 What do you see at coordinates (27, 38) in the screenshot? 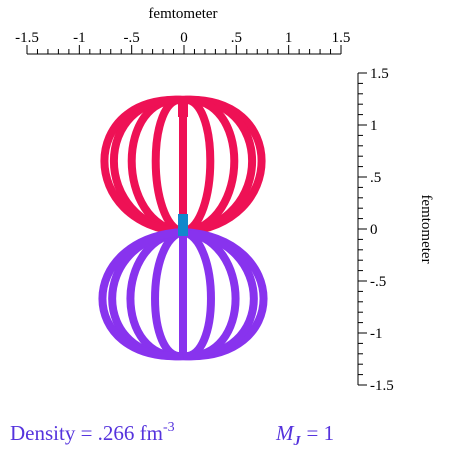
I see `x-tick-label: -1.5` at bounding box center [27, 38].